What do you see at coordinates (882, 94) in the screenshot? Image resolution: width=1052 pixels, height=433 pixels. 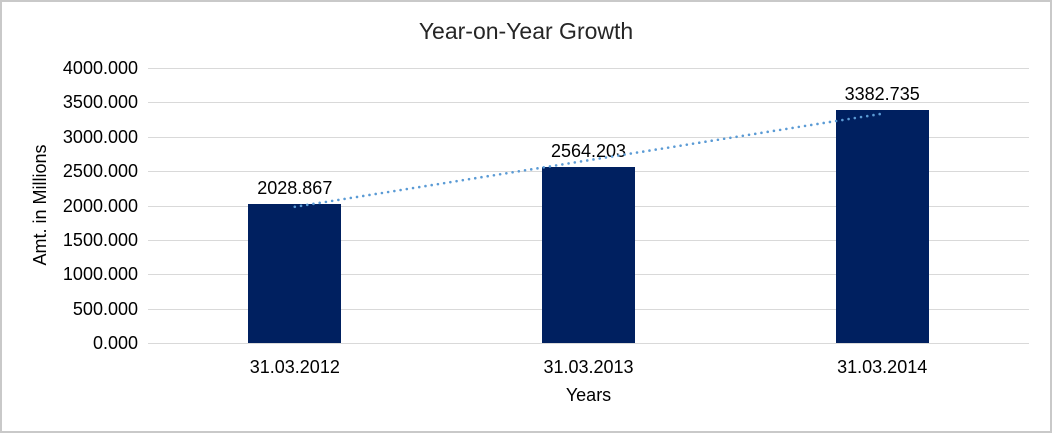 I see `bar-value-label: 3382.735` at bounding box center [882, 94].